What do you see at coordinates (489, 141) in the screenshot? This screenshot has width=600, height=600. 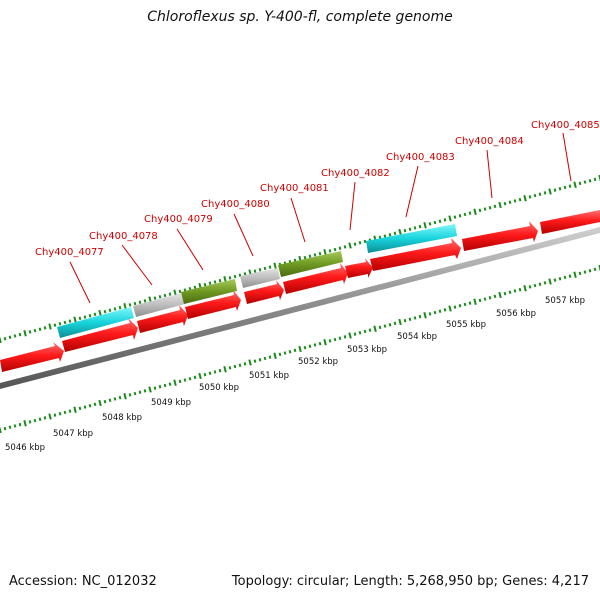 I see `gene-label: Chy400_4084` at bounding box center [489, 141].